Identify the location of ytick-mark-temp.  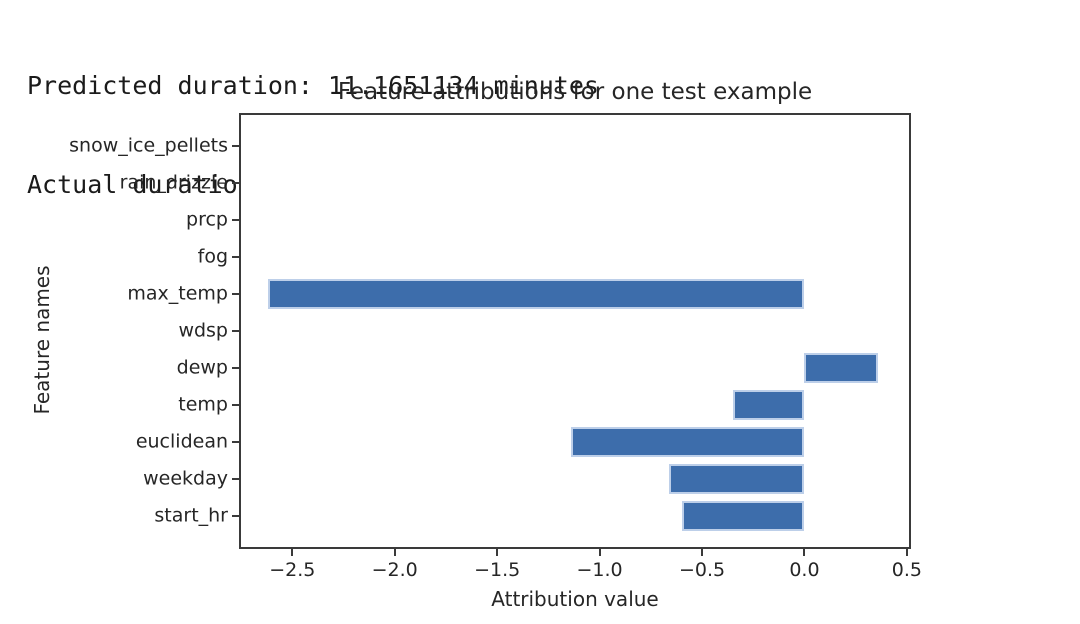
(235, 404).